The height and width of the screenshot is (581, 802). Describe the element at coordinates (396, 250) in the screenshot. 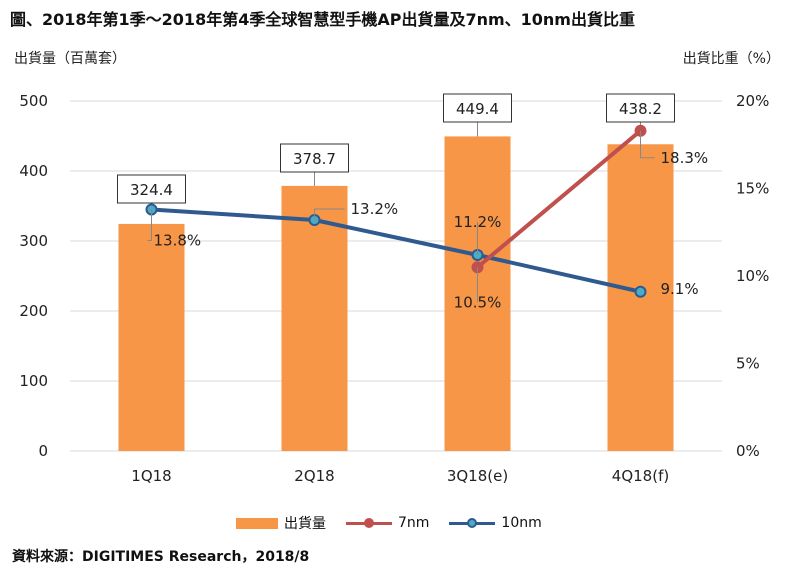

I see `series-10nm-line` at that location.